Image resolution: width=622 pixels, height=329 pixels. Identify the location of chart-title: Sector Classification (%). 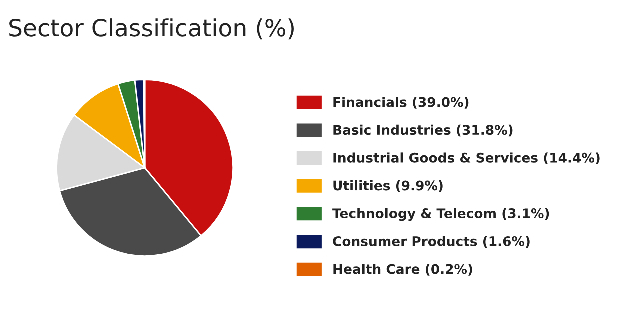
(152, 29).